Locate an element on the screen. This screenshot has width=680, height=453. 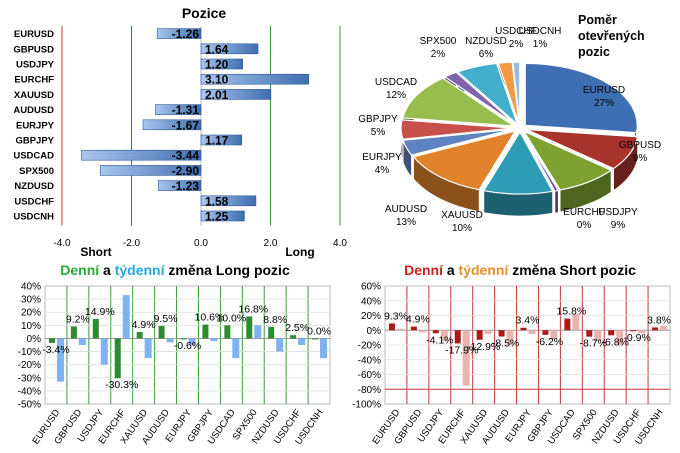
long-y-tick: 20% is located at coordinates (31, 313).